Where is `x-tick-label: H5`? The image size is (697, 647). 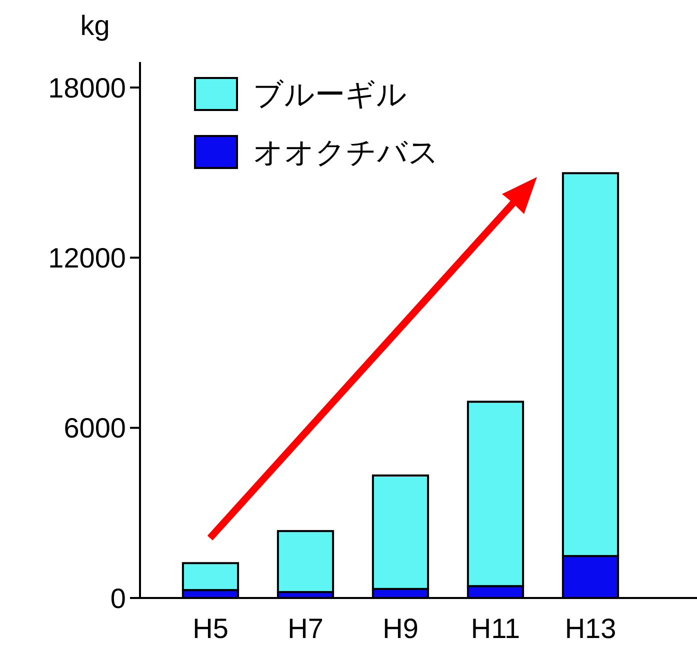 x-tick-label: H5 is located at coordinates (210, 628).